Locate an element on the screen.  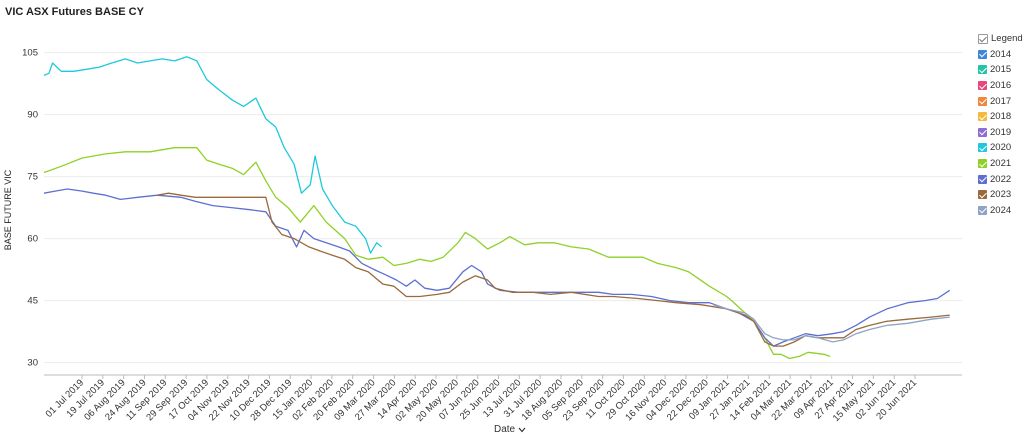
y-tick-label: 75 is located at coordinates (32, 177).